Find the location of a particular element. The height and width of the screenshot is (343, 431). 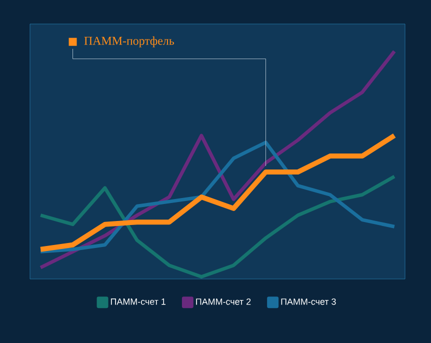

legend-label: ПАММ-портфель is located at coordinates (129, 42).